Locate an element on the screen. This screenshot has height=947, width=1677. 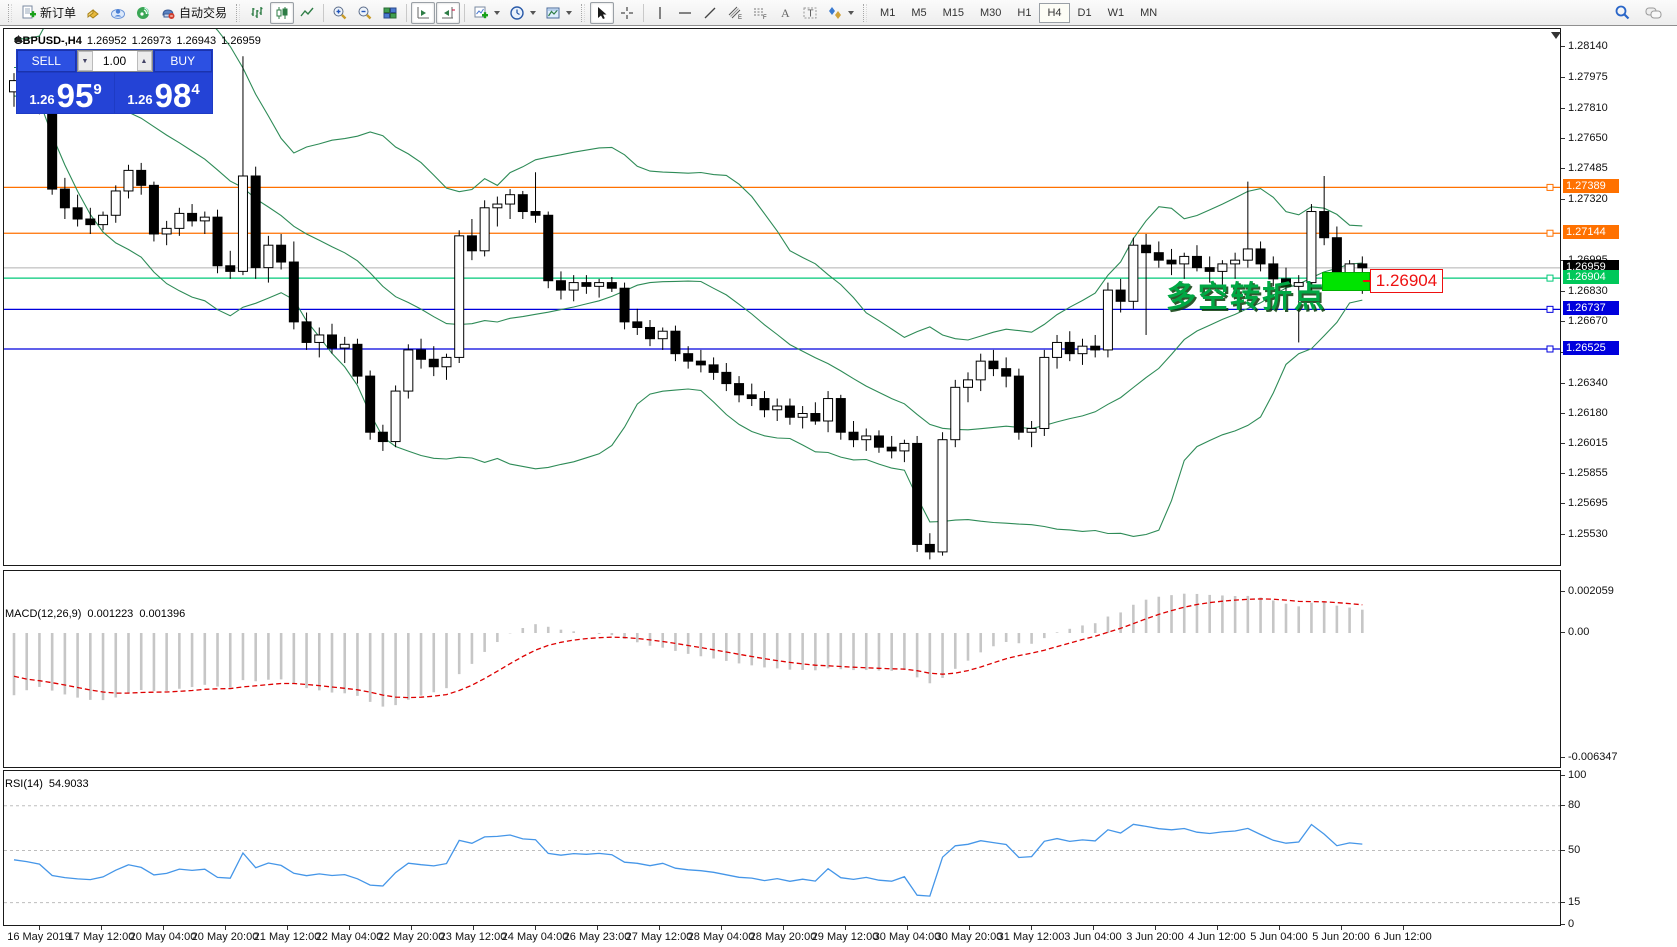
time-label: 20 May 04:00 is located at coordinates (163, 937).